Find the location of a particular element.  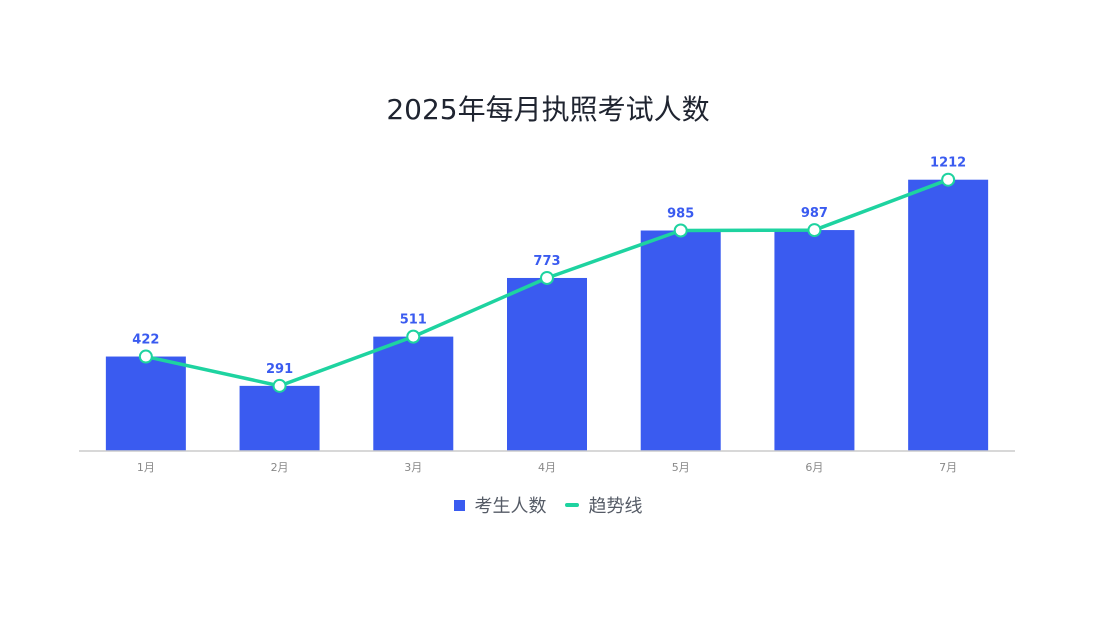

legend-item-line: 趋势线 is located at coordinates (603, 505).